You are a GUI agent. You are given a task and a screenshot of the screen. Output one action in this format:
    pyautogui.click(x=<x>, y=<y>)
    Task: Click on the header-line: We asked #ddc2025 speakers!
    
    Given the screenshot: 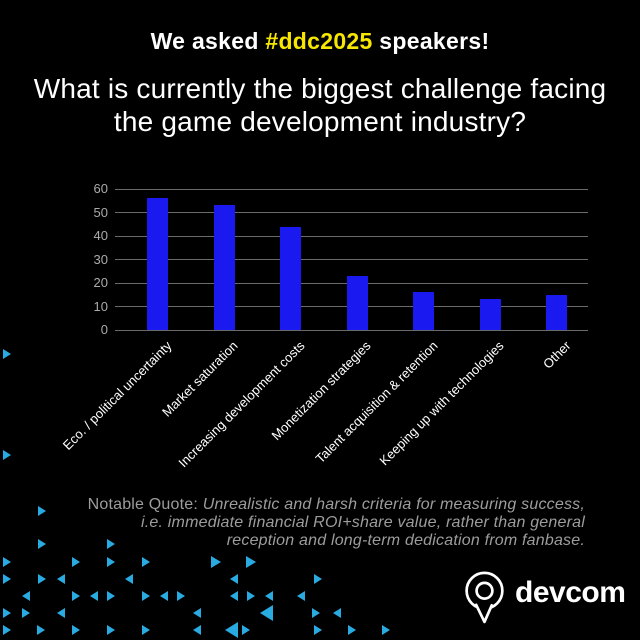 What is the action you would take?
    pyautogui.click(x=320, y=41)
    